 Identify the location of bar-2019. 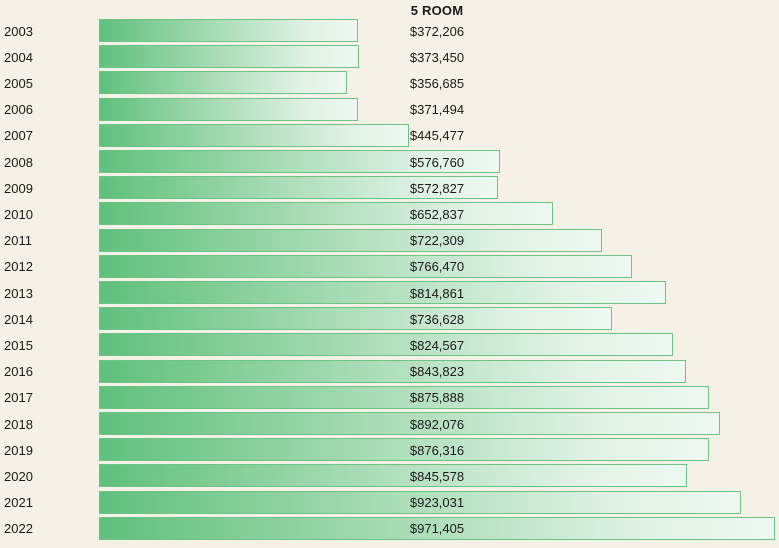
(404, 450).